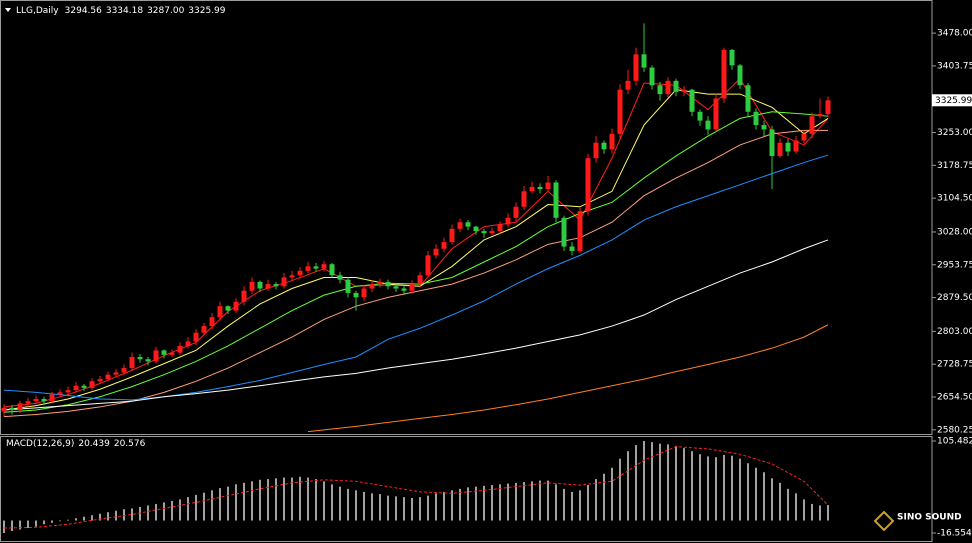 The width and height of the screenshot is (972, 543). What do you see at coordinates (954, 66) in the screenshot?
I see `y-tick-label: 3403.75` at bounding box center [954, 66].